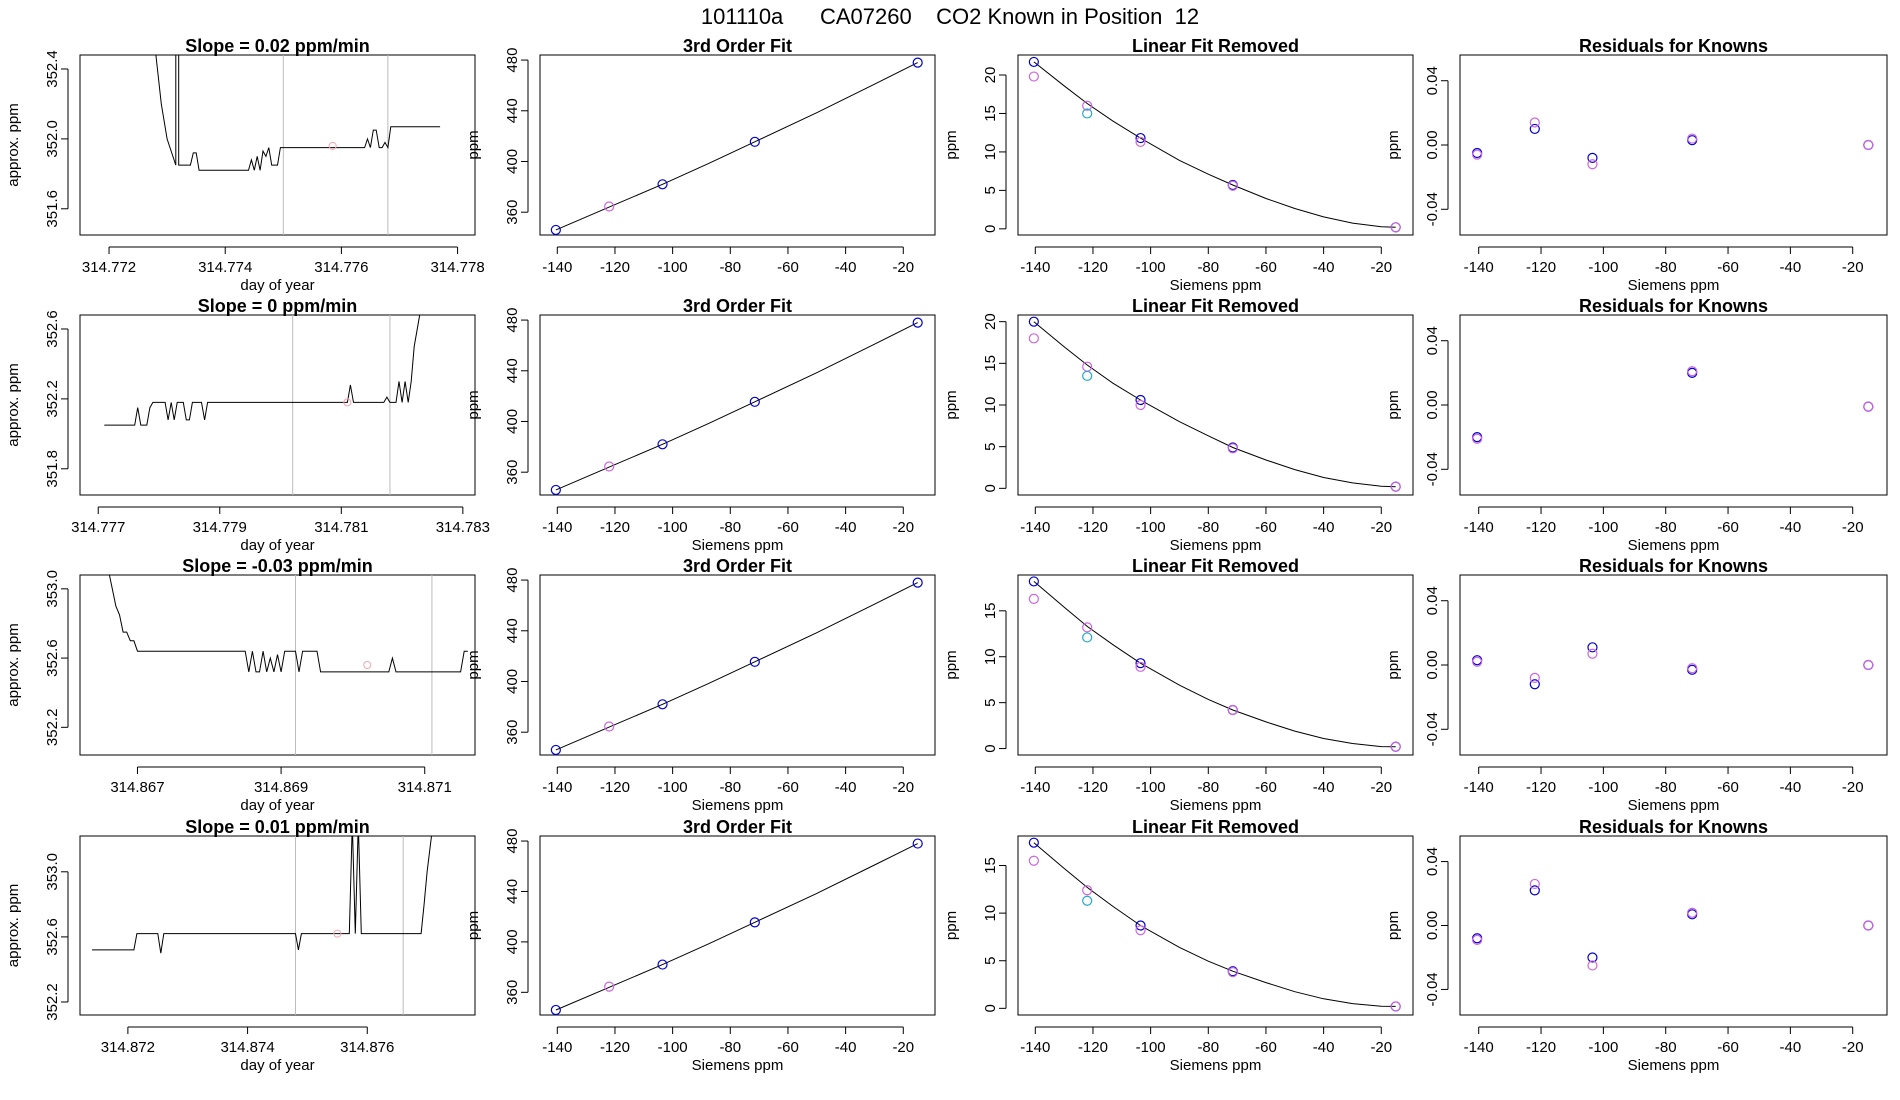 The width and height of the screenshot is (1900, 1100). Describe the element at coordinates (990, 75) in the screenshot. I see `y-tick-label: 20` at that location.